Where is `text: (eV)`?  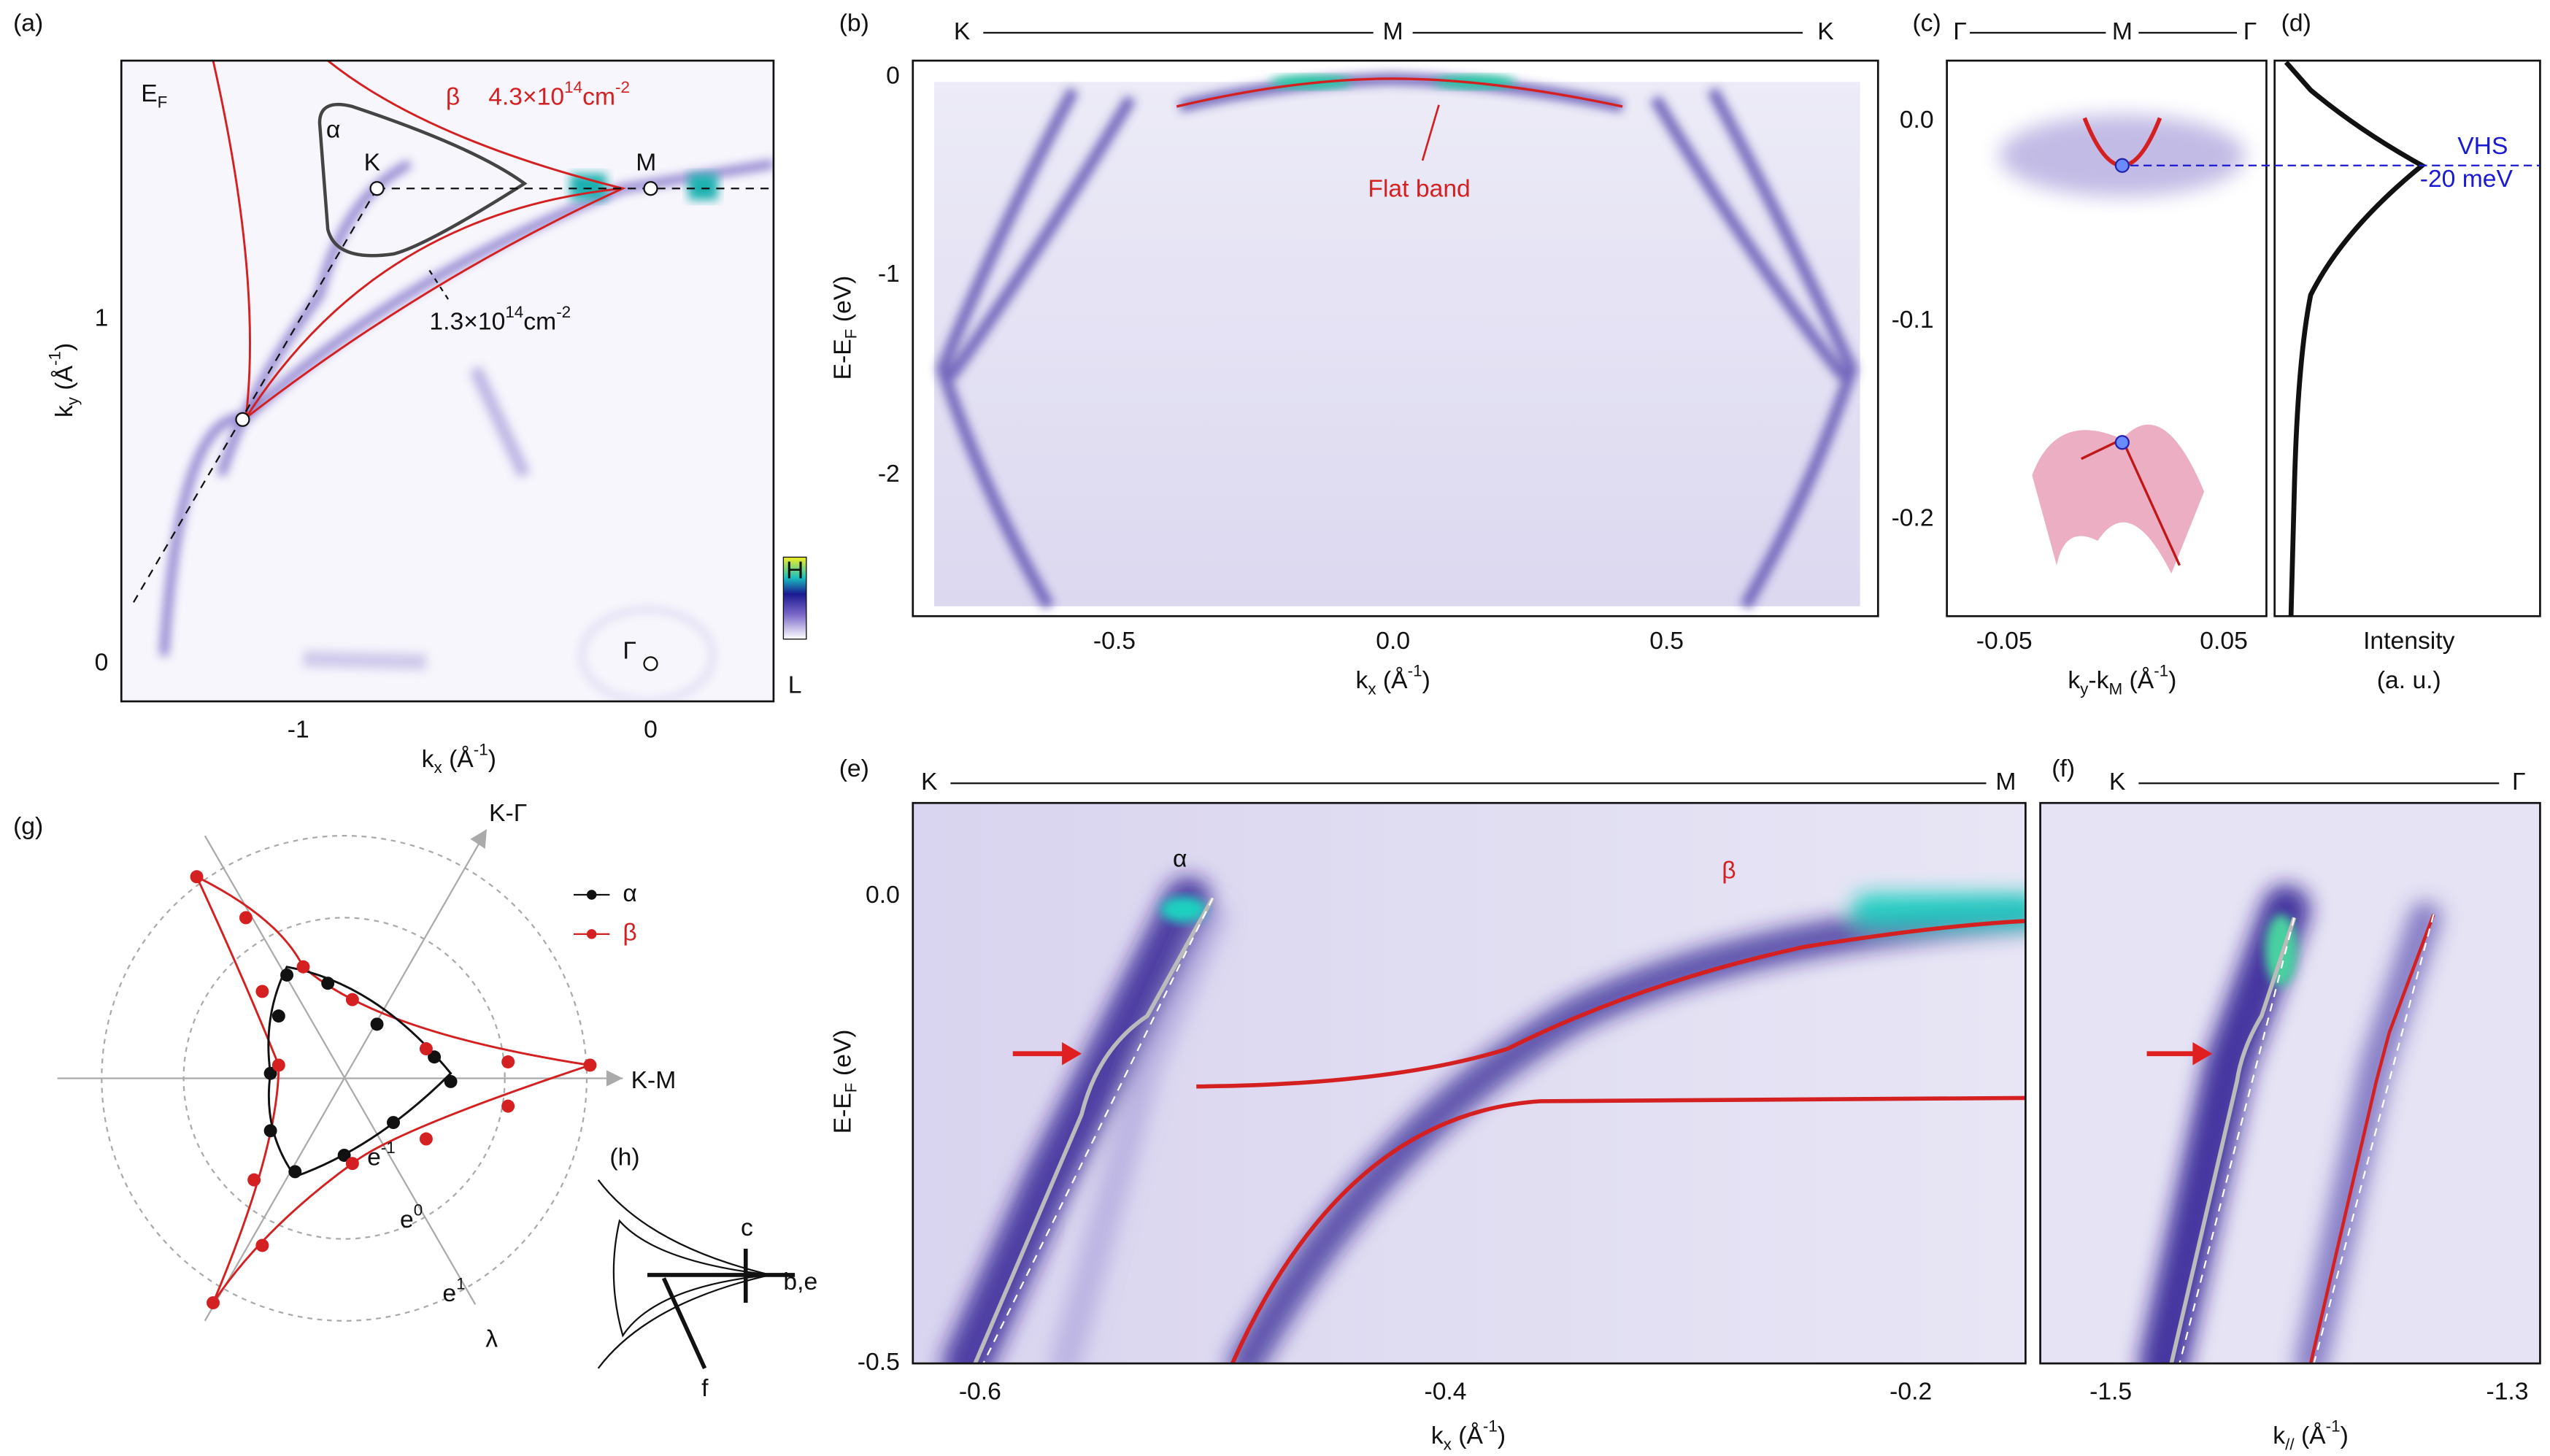 text: (eV) is located at coordinates (842, 303).